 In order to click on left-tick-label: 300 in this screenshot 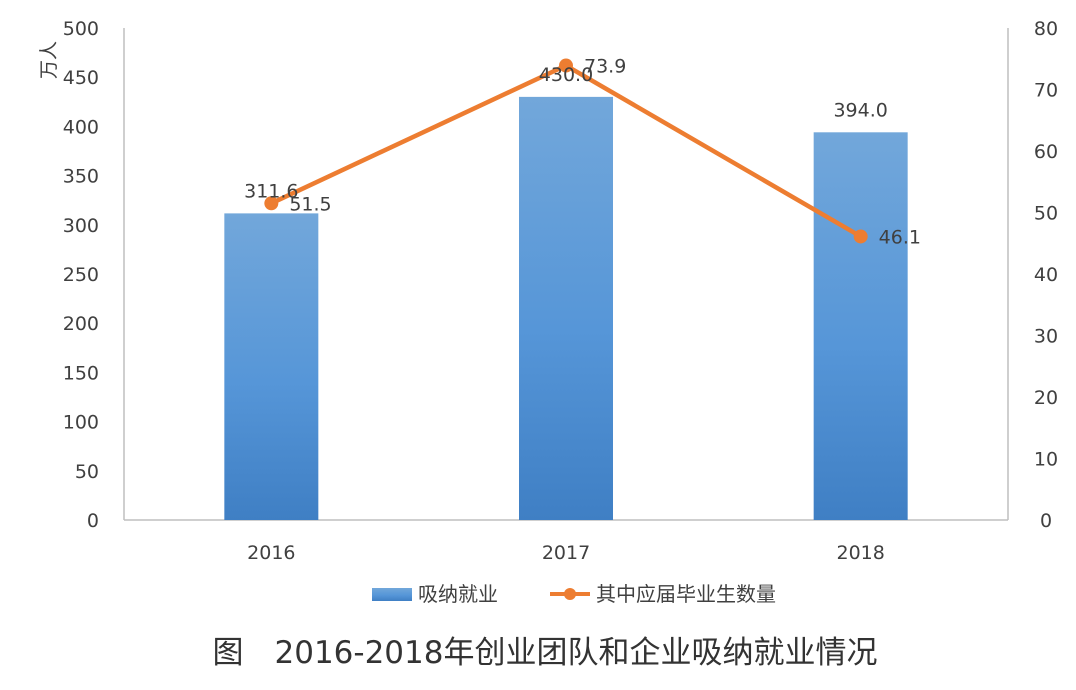, I will do `click(81, 226)`.